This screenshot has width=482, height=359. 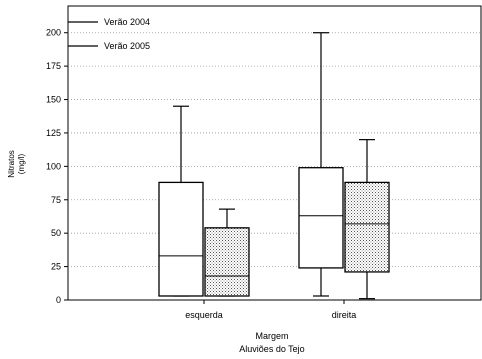 What do you see at coordinates (270, 310) in the screenshot?
I see `x-axis-ticks: esquerda direita` at bounding box center [270, 310].